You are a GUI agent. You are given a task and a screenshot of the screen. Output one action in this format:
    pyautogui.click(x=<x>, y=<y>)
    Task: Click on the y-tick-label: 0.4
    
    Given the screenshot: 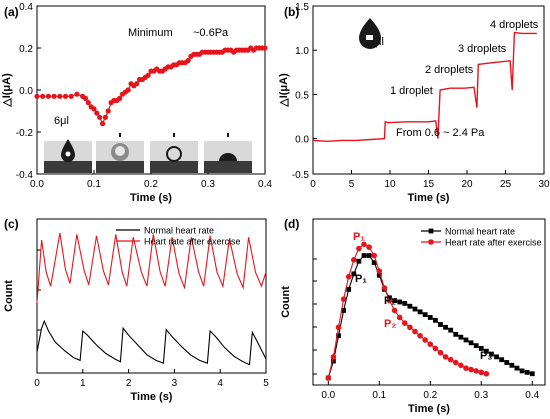 What is the action you would take?
    pyautogui.click(x=26, y=7)
    